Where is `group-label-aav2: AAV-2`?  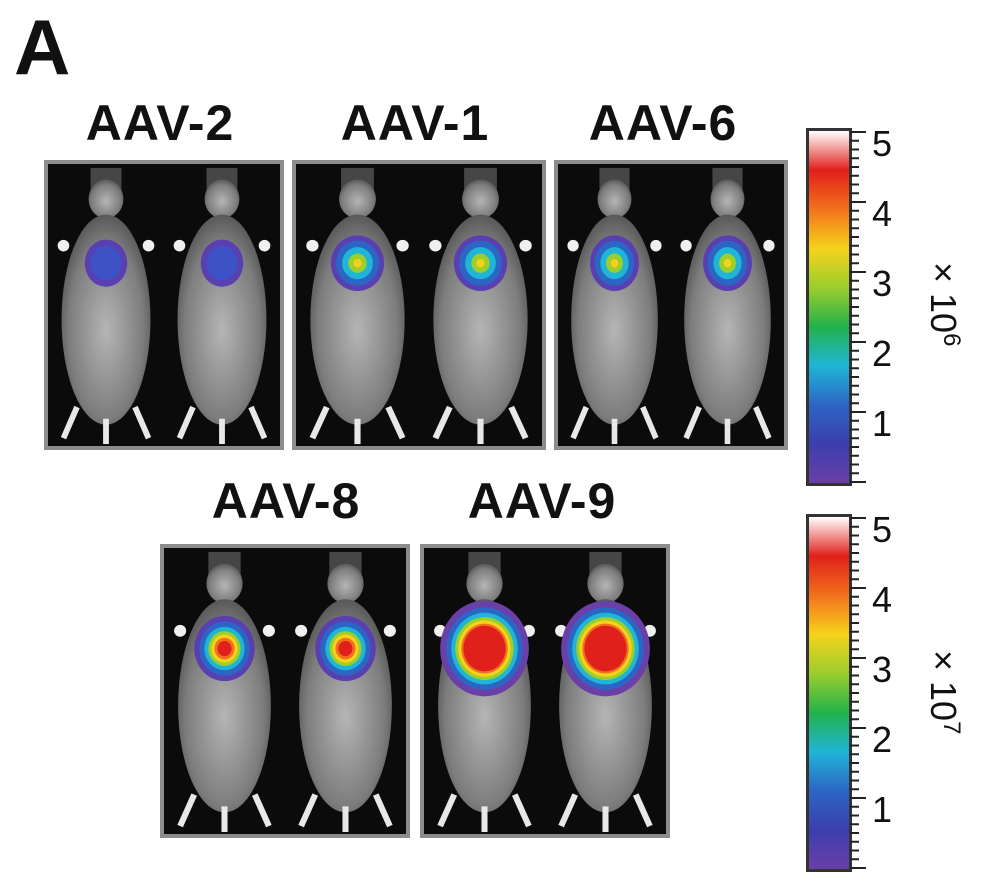
group-label-aav2: AAV-2 is located at coordinates (160, 123).